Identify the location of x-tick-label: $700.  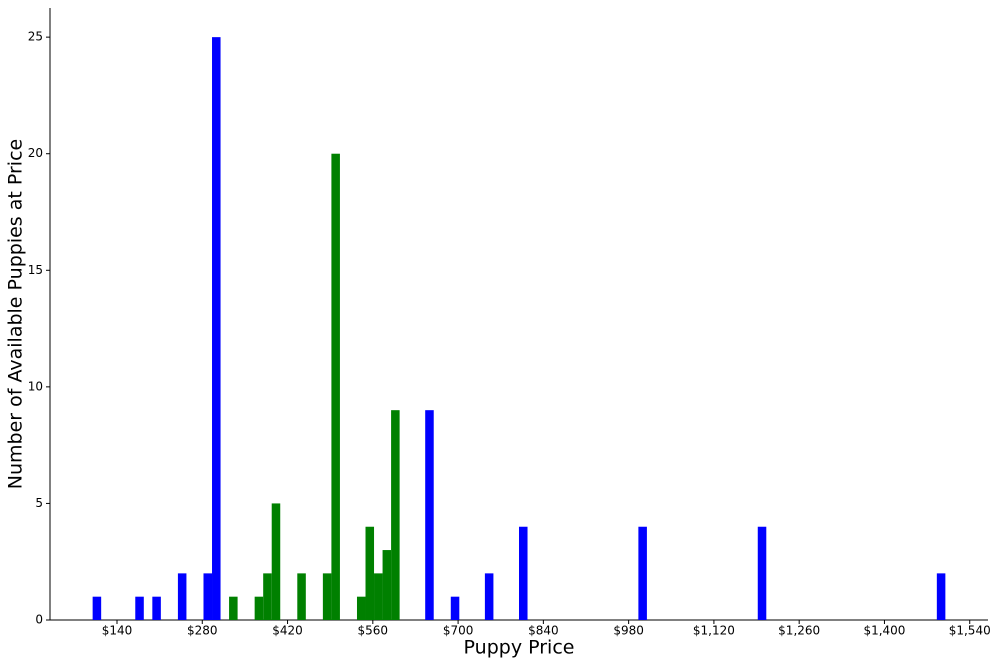
(458, 631).